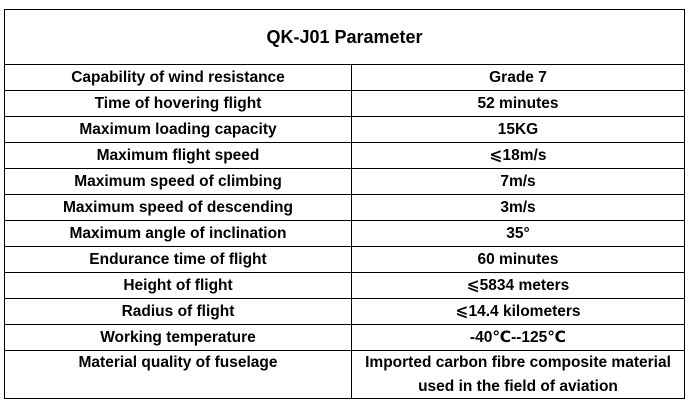 The width and height of the screenshot is (697, 409). What do you see at coordinates (178, 129) in the screenshot?
I see `row-label-loading-capacity: Maximum loading capacity` at bounding box center [178, 129].